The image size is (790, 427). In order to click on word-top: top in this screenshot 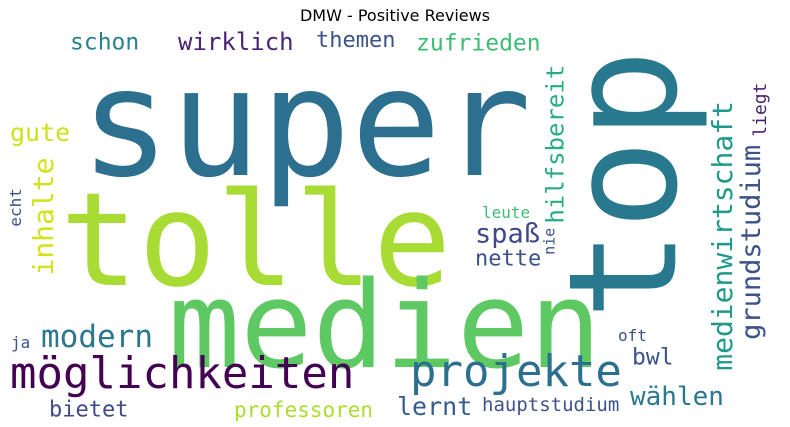, I will do `click(624, 184)`.